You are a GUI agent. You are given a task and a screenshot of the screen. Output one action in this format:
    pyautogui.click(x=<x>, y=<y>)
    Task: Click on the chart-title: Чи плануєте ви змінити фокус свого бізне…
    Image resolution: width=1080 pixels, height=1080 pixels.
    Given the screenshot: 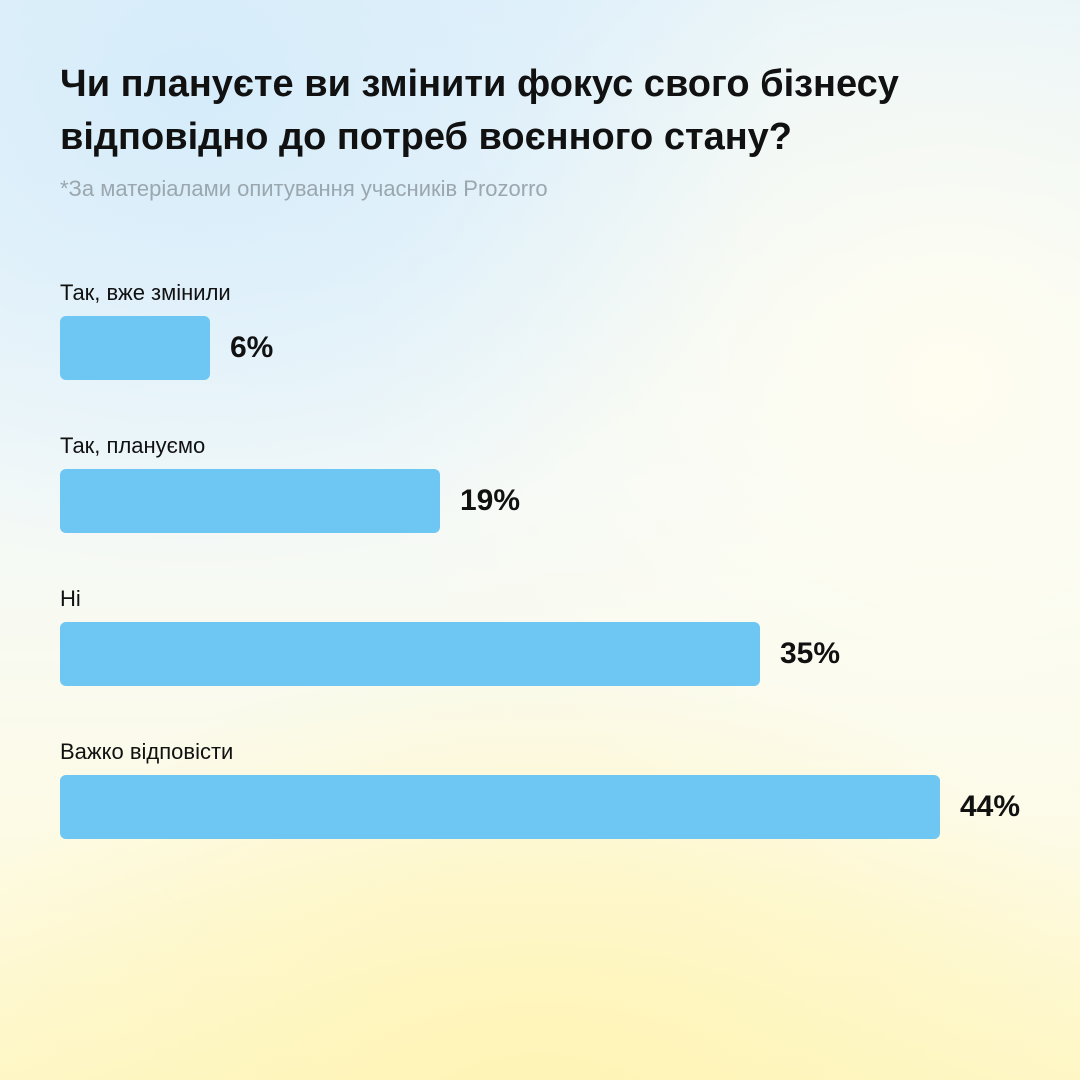 What is the action you would take?
    pyautogui.click(x=479, y=110)
    